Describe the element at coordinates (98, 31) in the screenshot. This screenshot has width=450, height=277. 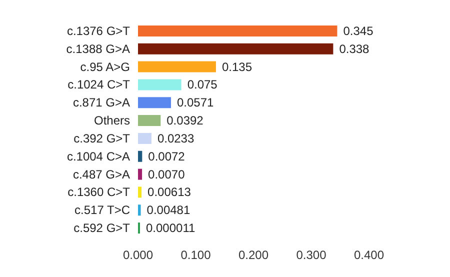
I see `y-tick-label: c.1376 G>T` at that location.